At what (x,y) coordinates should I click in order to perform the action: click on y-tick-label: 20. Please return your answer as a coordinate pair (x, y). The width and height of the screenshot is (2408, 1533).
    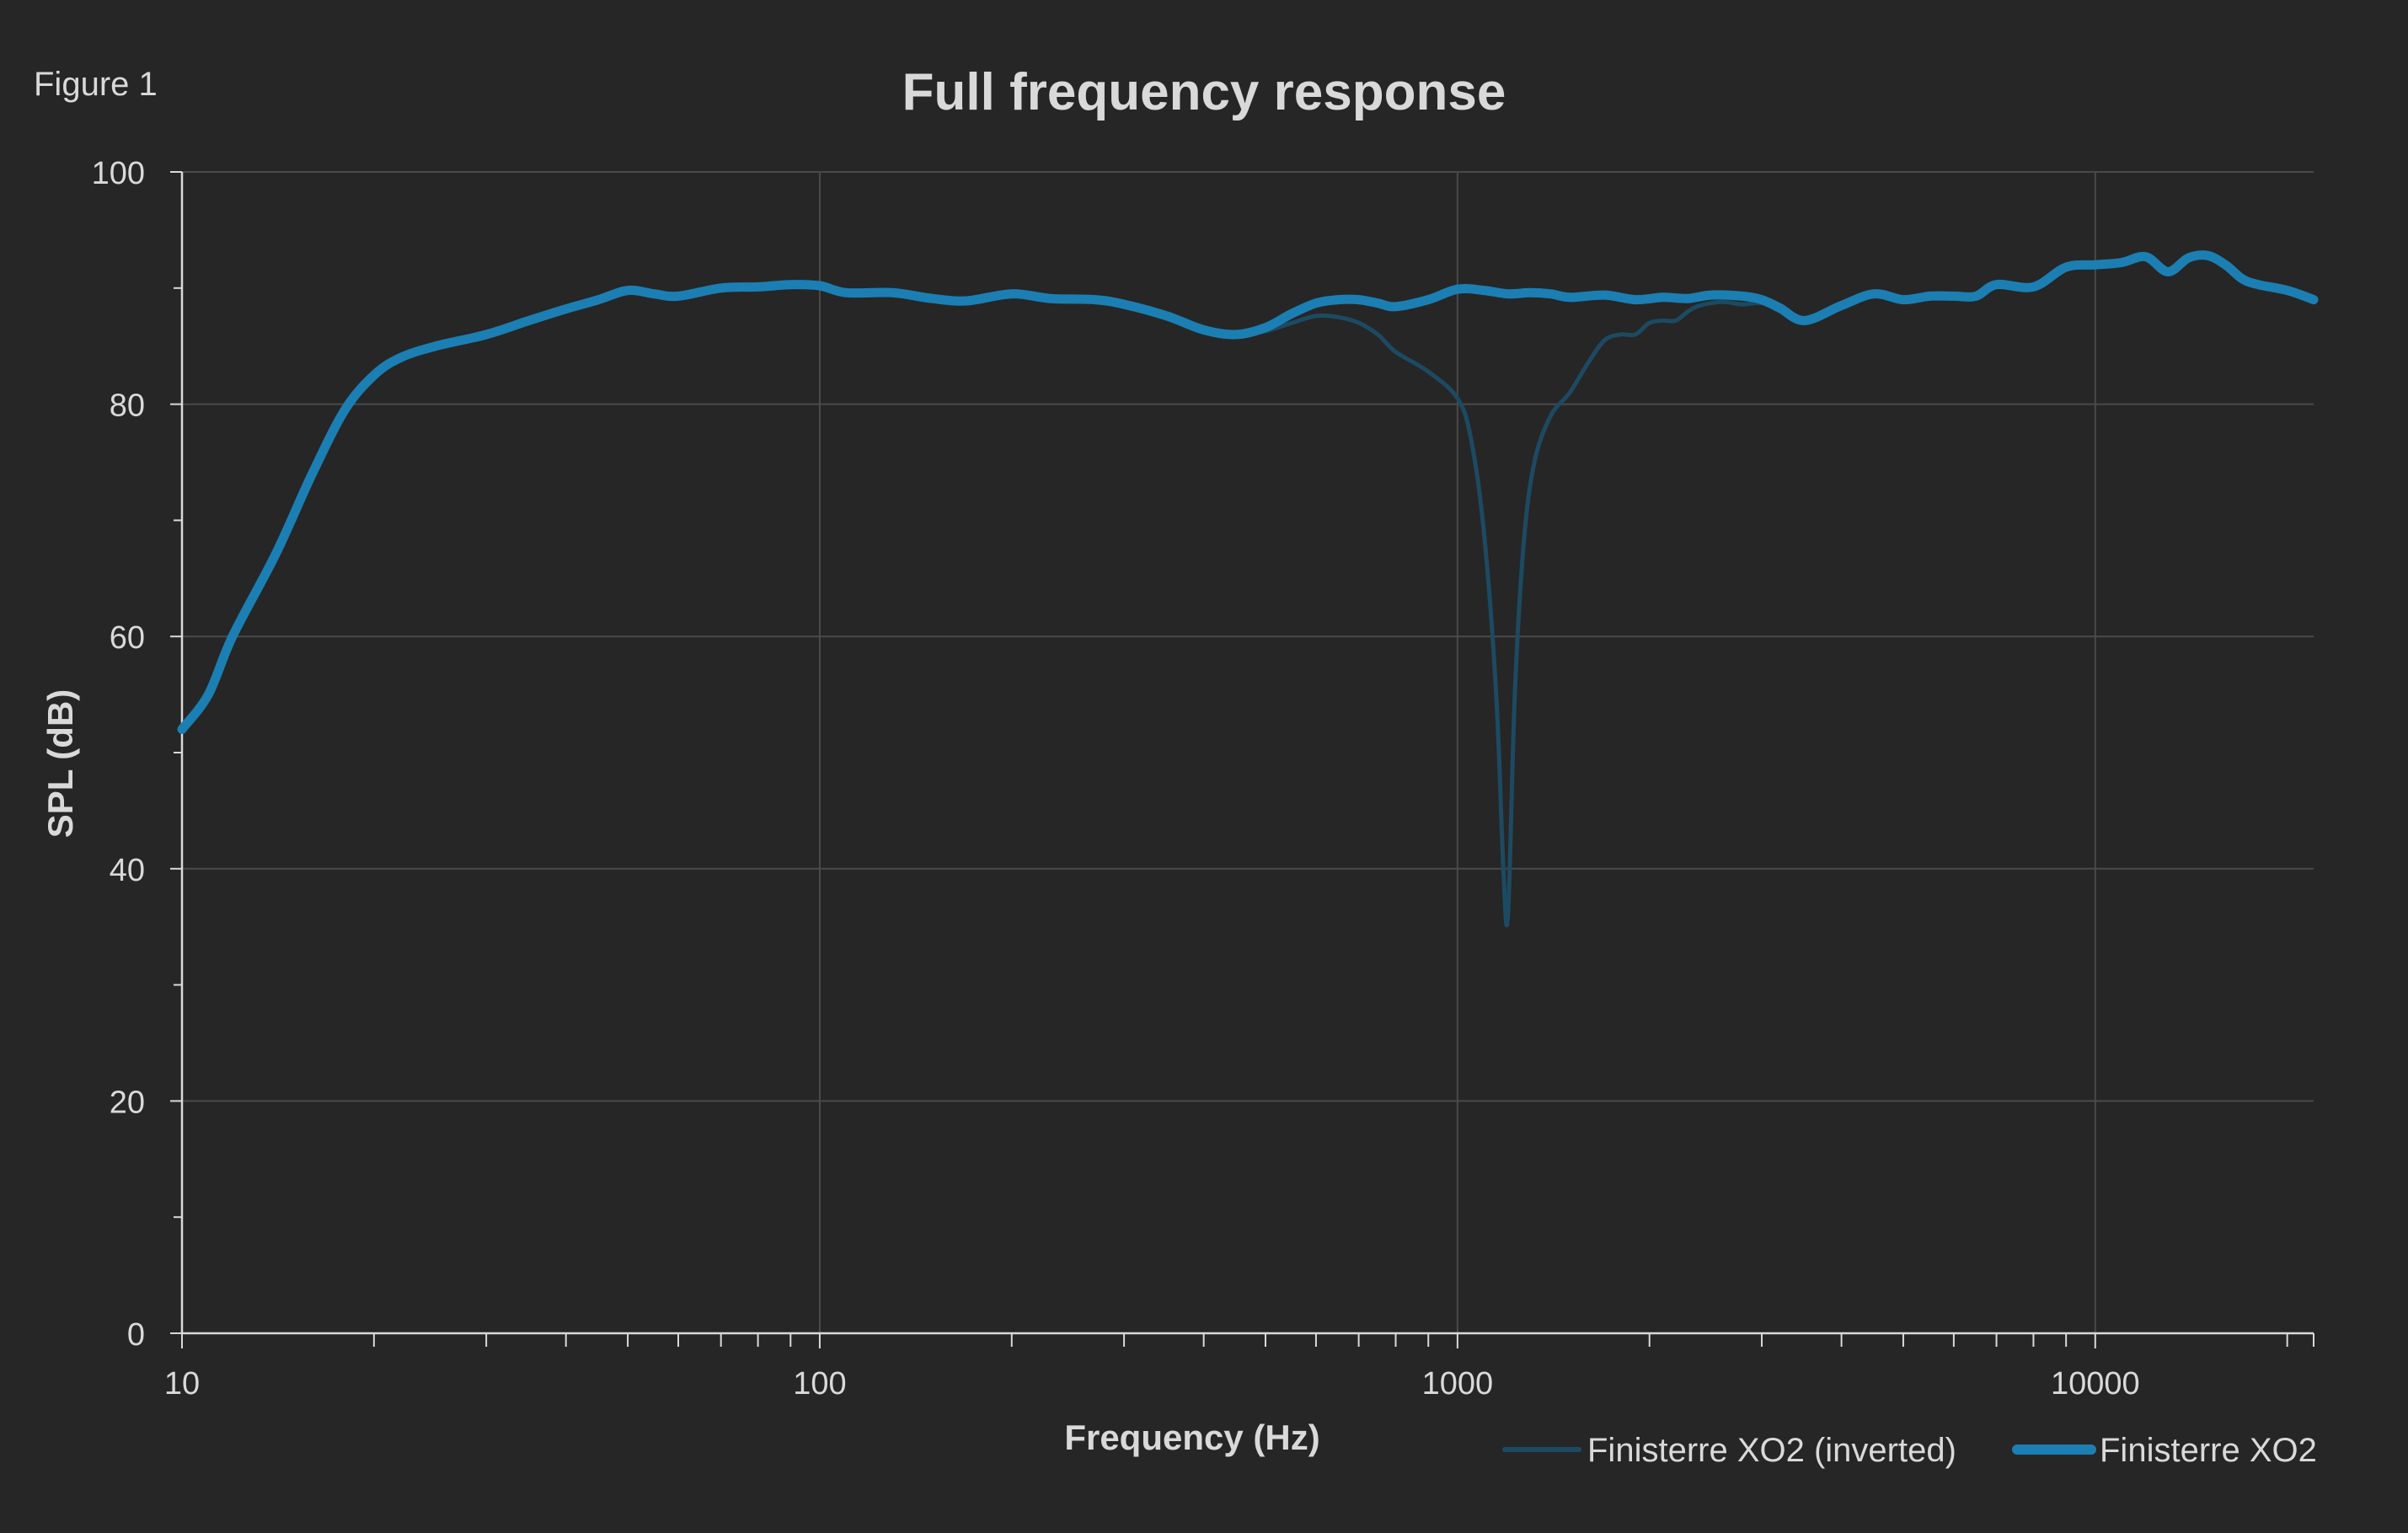
    Looking at the image, I should click on (127, 1102).